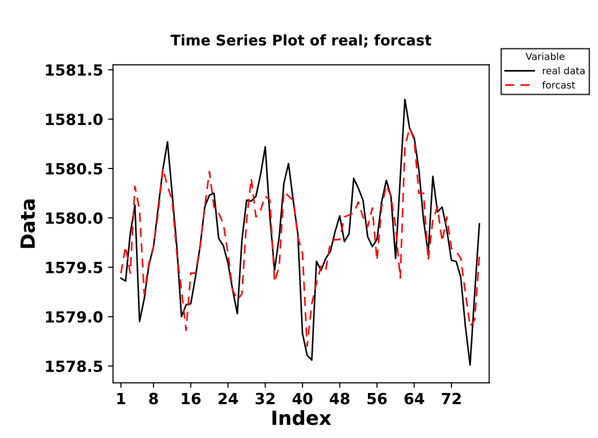 The height and width of the screenshot is (438, 598). What do you see at coordinates (265, 398) in the screenshot?
I see `x-tick-label: 32` at bounding box center [265, 398].